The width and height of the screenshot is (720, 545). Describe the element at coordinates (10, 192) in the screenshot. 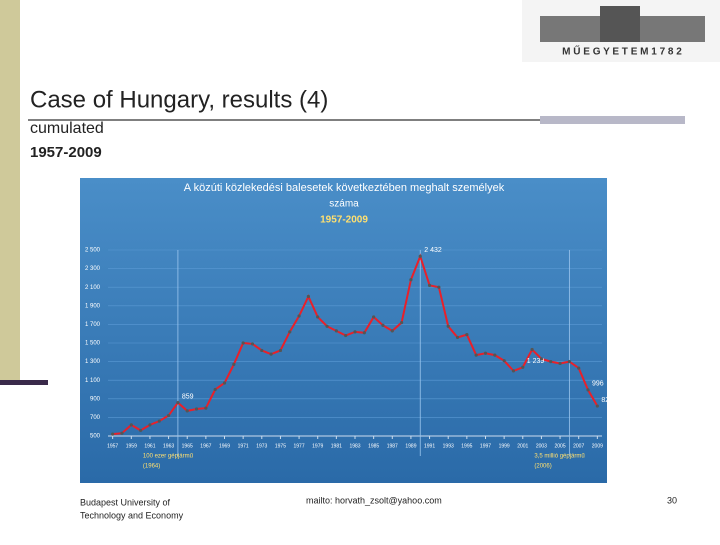

I see `side-bar` at that location.